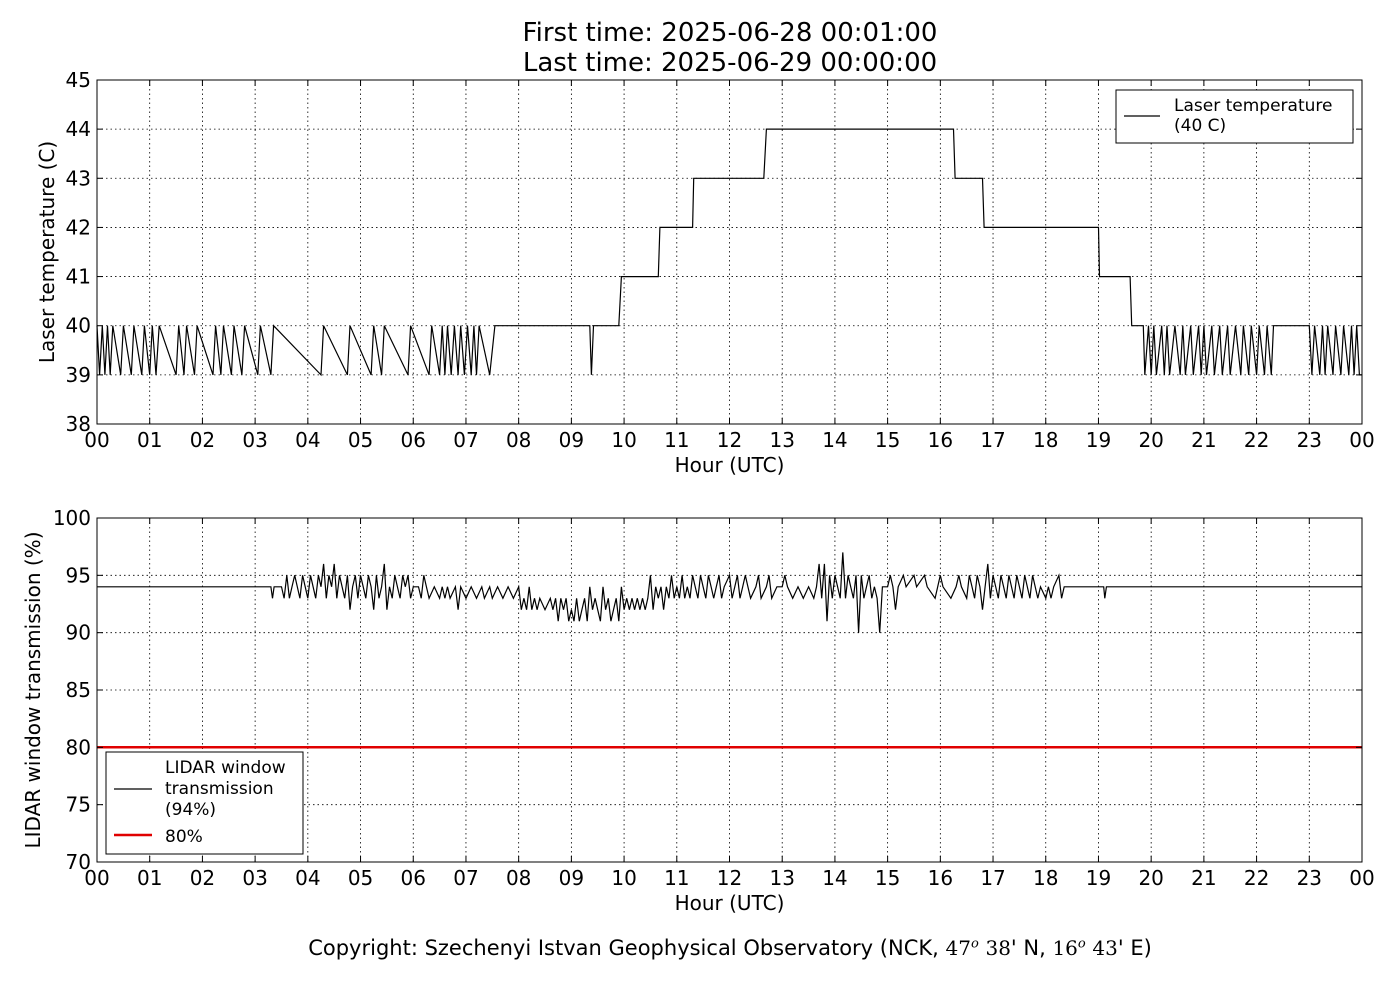 The image size is (1400, 1000). I want to click on chart-title-first-time: First time: 2025-06-28 00:01:00, so click(730, 33).